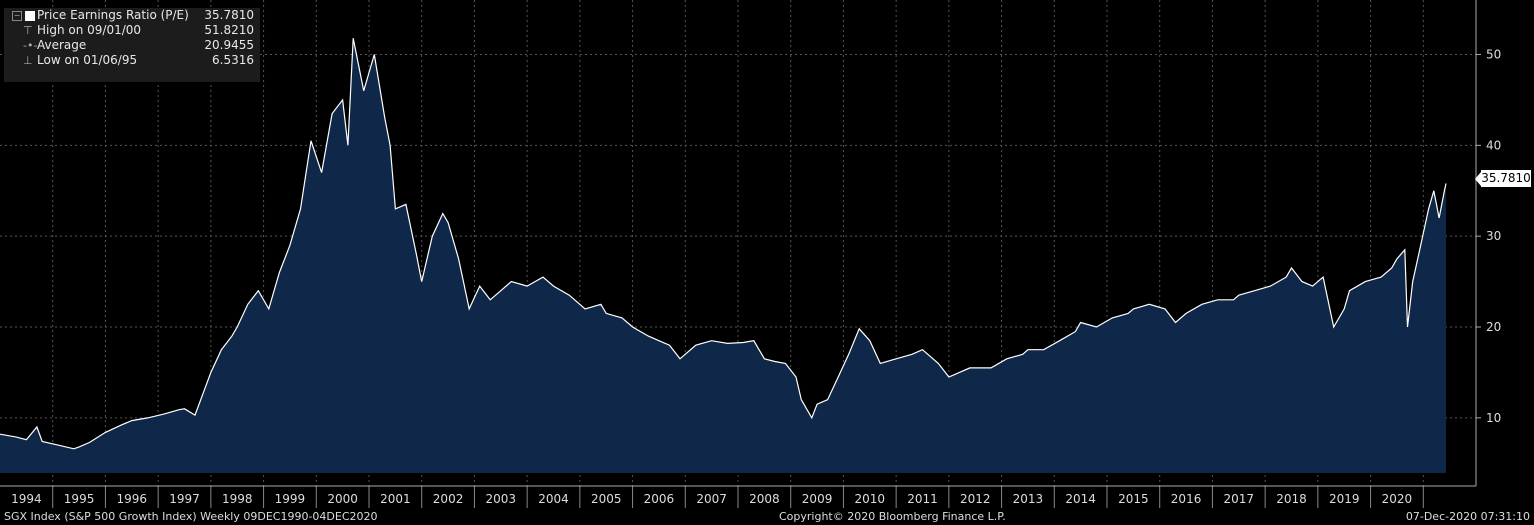 The width and height of the screenshot is (1534, 525). I want to click on x-tick-label: 1998, so click(237, 499).